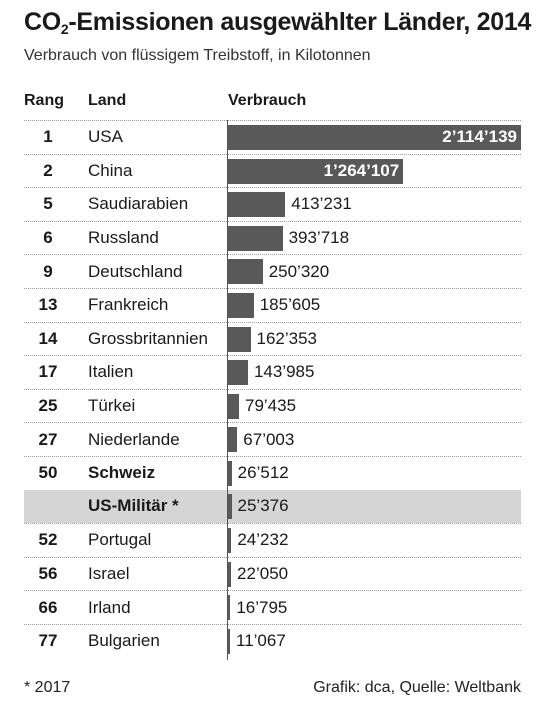 This screenshot has height=710, width=545. What do you see at coordinates (124, 641) in the screenshot?
I see `country-label: Bulgarien` at bounding box center [124, 641].